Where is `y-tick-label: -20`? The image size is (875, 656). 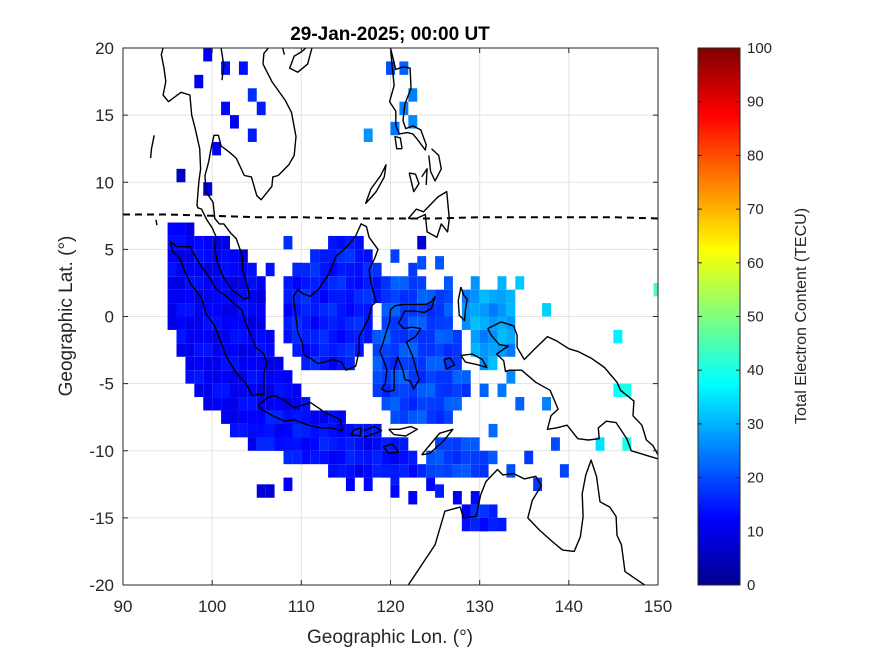 y-tick-label: -20 is located at coordinates (101, 585).